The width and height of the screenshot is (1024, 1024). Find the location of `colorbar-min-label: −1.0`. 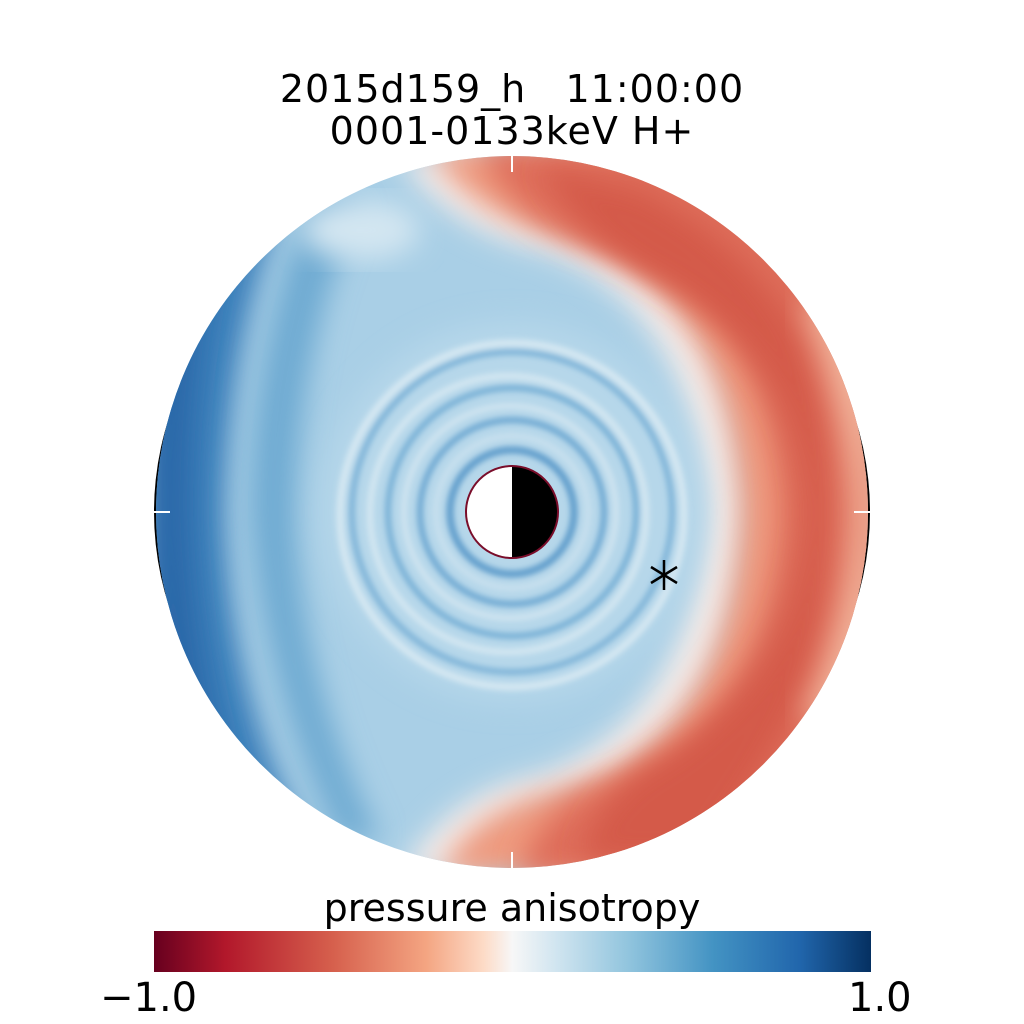

colorbar-min-label: −1.0 is located at coordinates (149, 998).